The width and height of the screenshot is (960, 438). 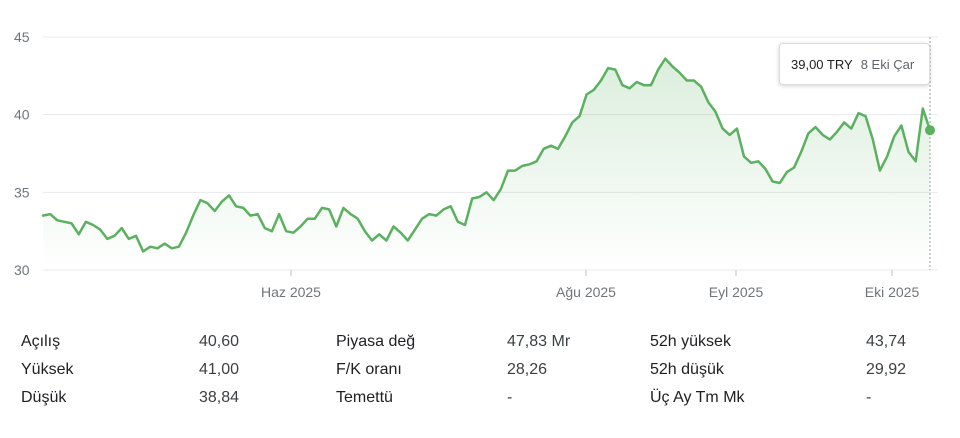 I want to click on y-tick-label-35: 35, so click(x=22, y=192).